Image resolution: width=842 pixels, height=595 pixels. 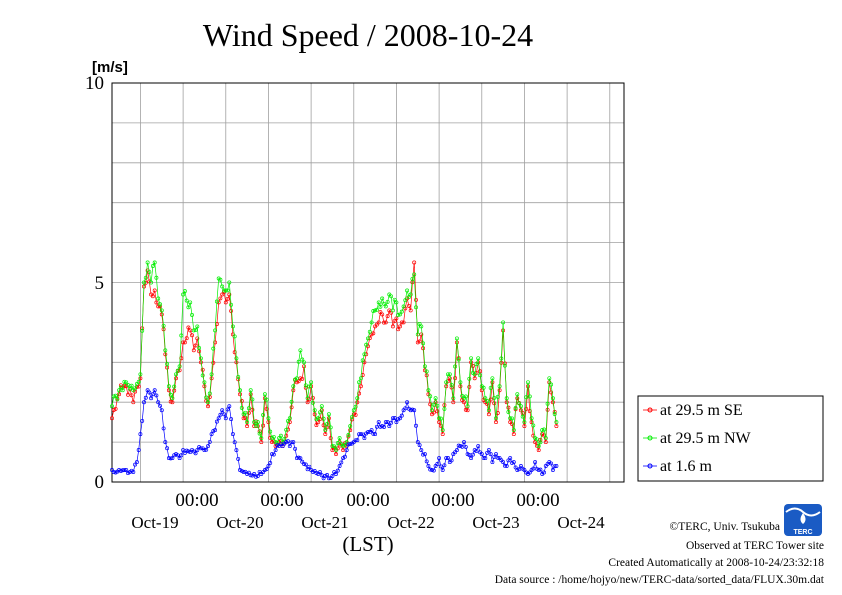 What do you see at coordinates (94, 83) in the screenshot?
I see `y-tick-10: 10` at bounding box center [94, 83].